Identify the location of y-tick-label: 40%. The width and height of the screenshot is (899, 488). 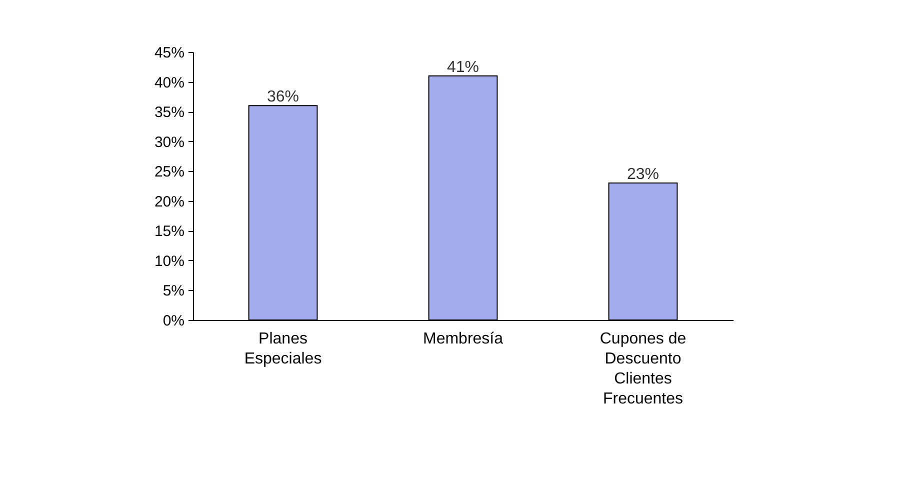
(169, 83).